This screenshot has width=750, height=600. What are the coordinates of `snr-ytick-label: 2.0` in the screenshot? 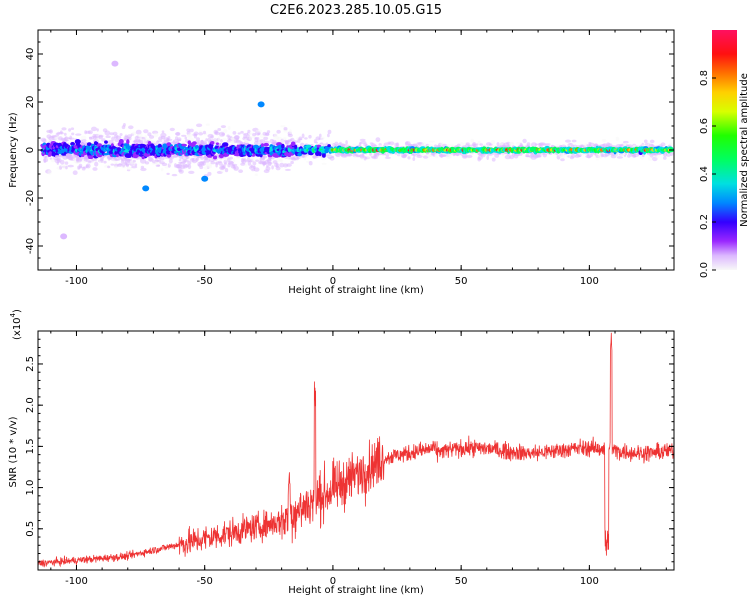 It's located at (30, 405).